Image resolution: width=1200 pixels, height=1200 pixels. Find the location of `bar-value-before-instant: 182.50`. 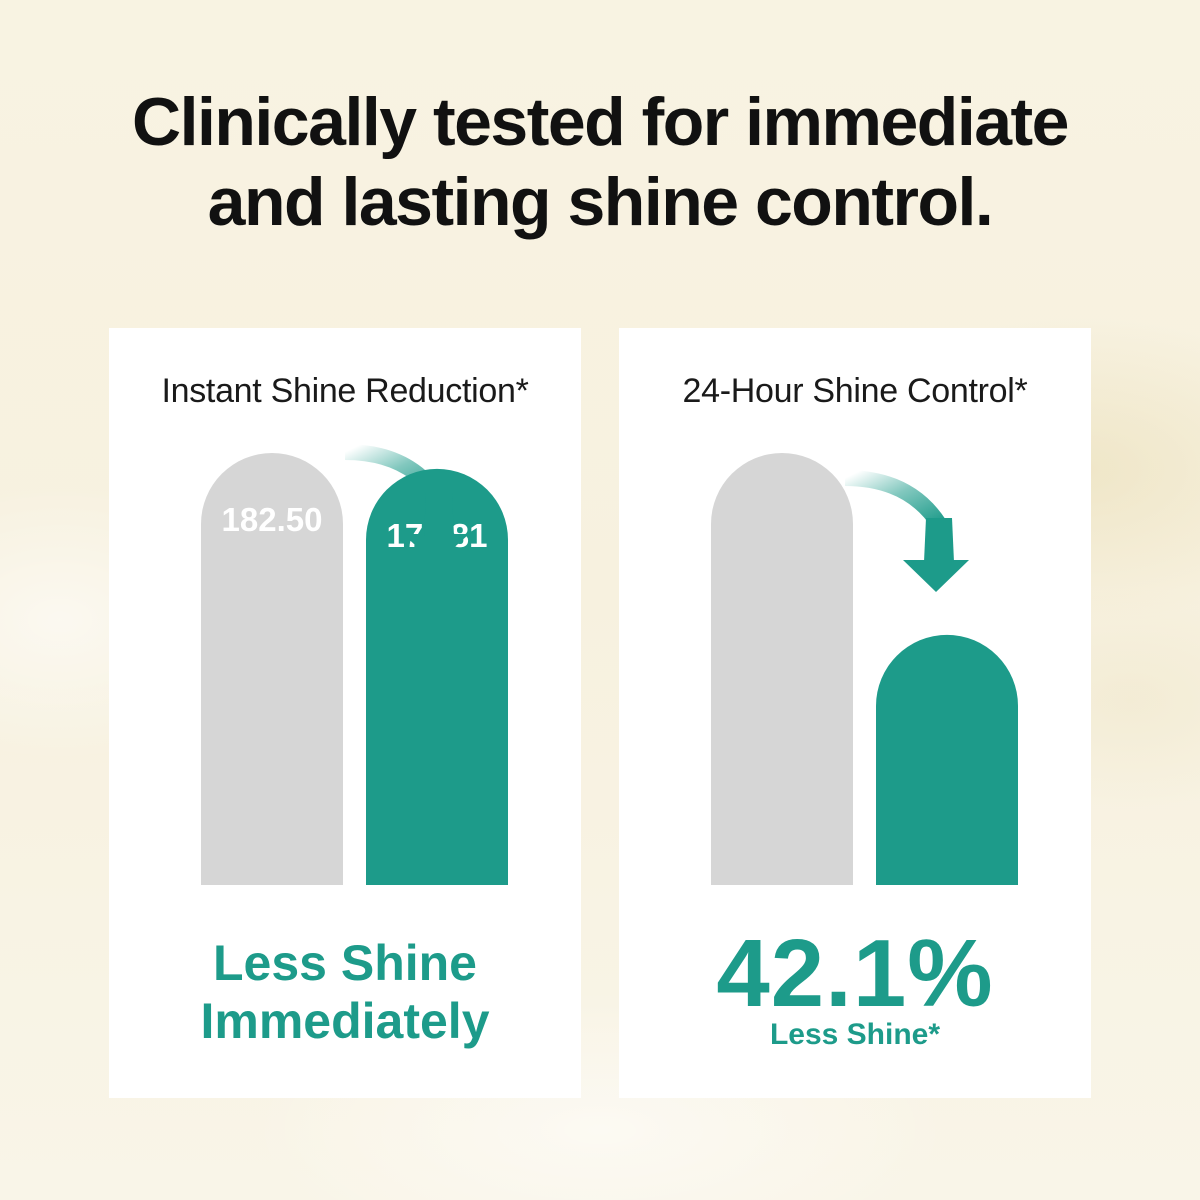

bar-value-before-instant: 182.50 is located at coordinates (272, 519).